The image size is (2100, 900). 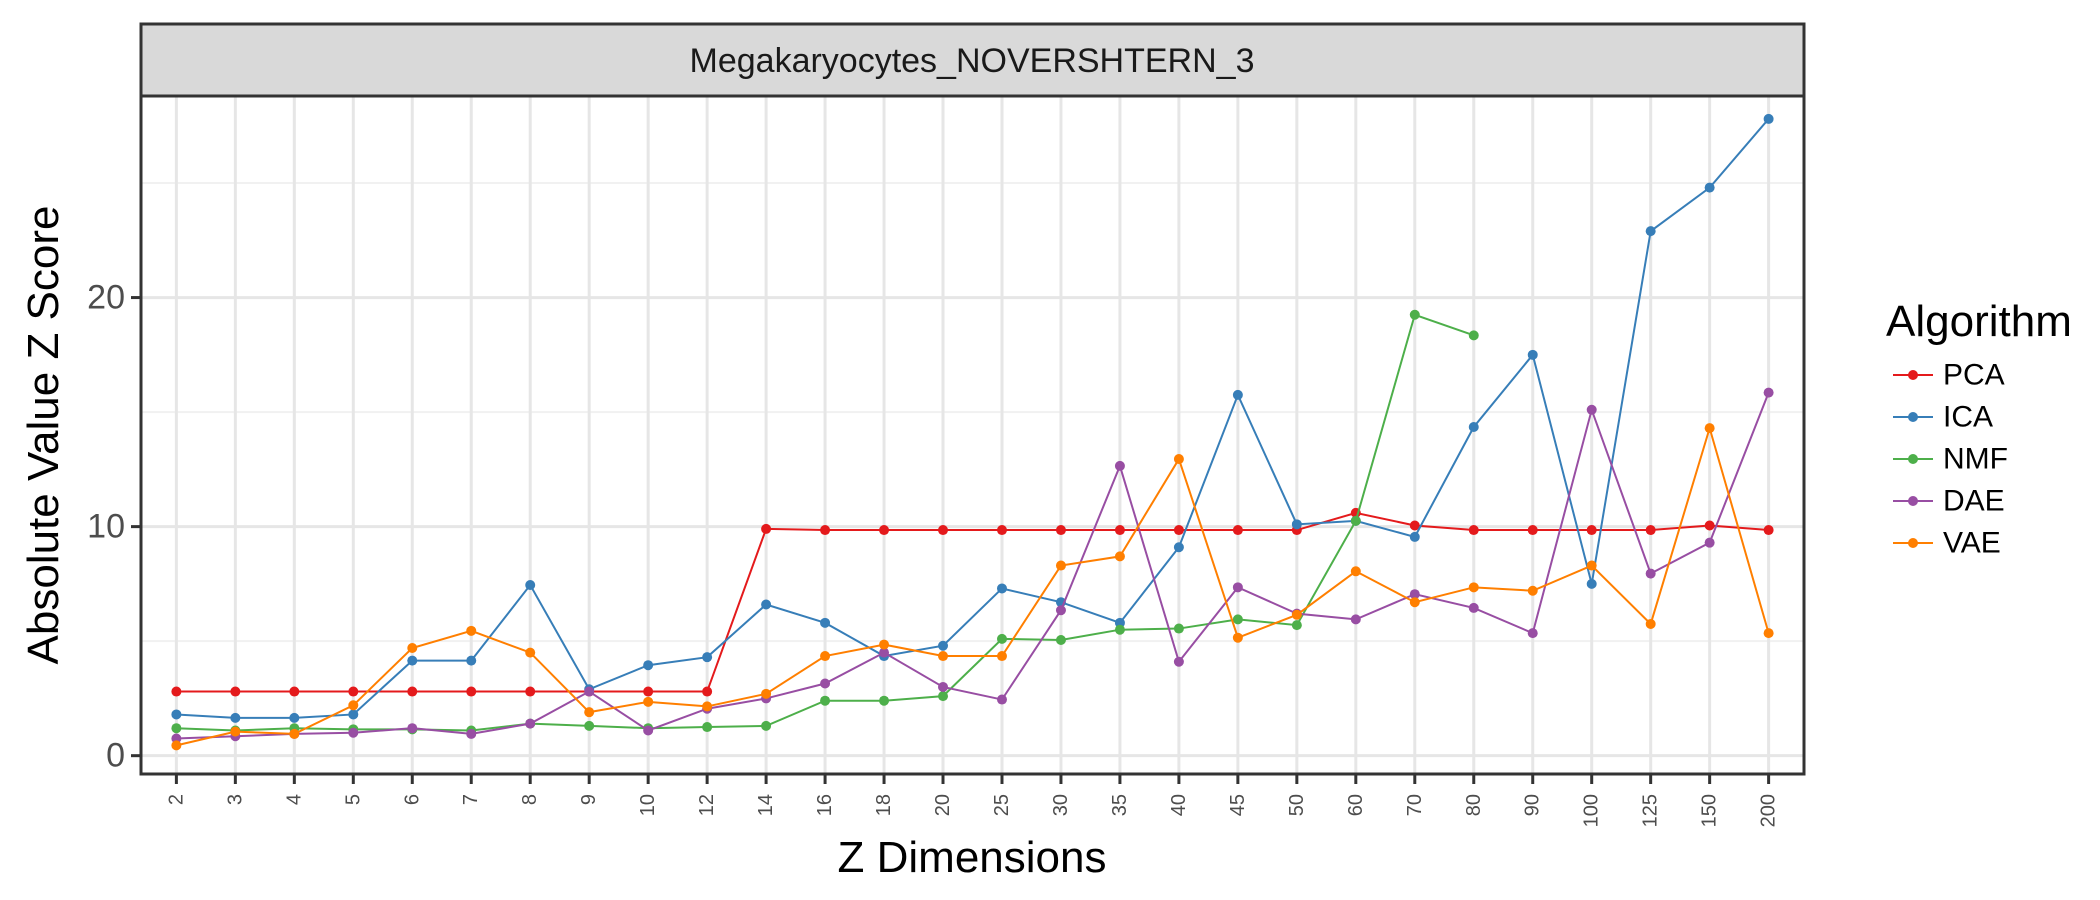 I want to click on x-tick-label: 6, so click(x=412, y=799).